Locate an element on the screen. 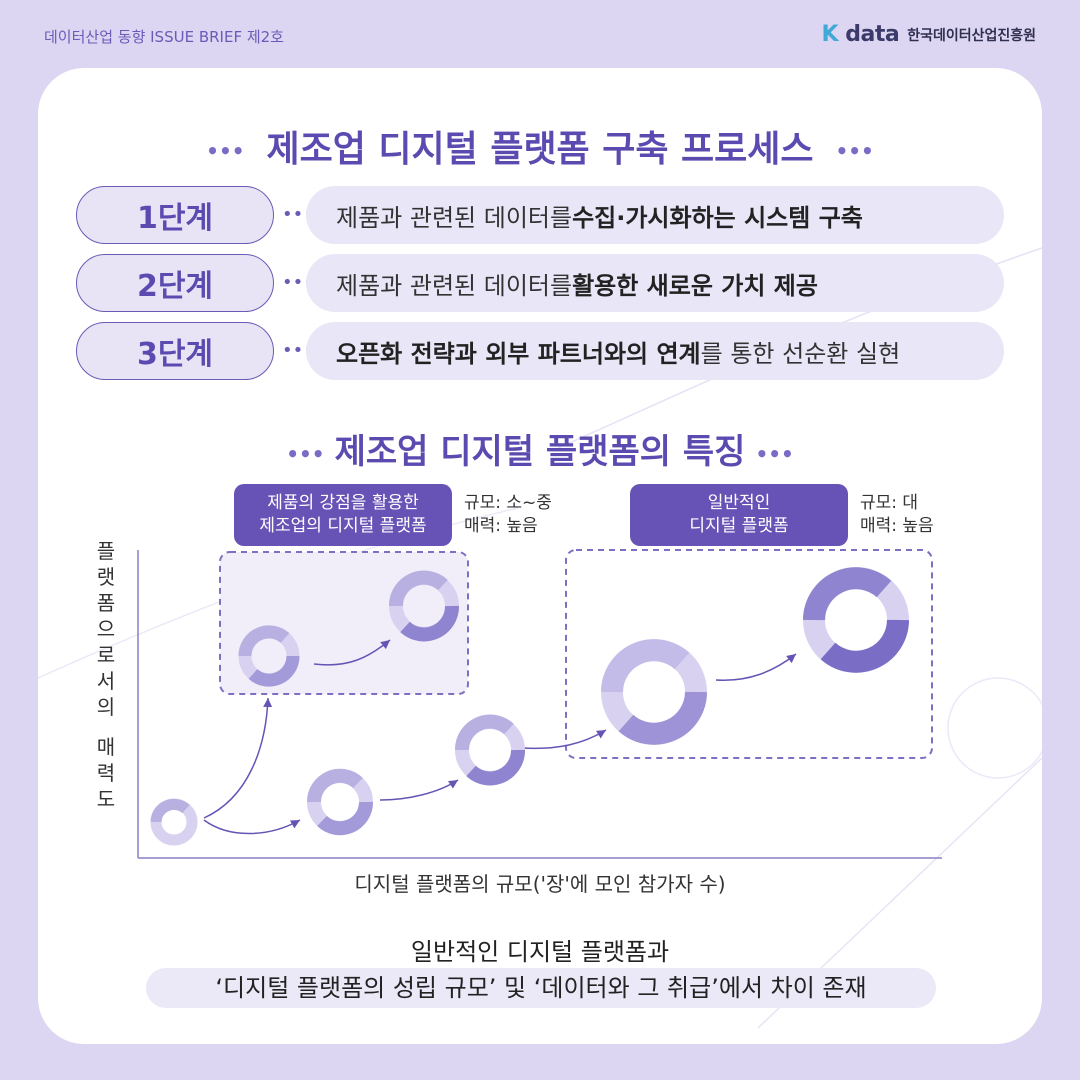 Image resolution: width=1080 pixels, height=1080 pixels. features-title: 제조업 디지털 플랫폼의 특징 is located at coordinates (540, 452).